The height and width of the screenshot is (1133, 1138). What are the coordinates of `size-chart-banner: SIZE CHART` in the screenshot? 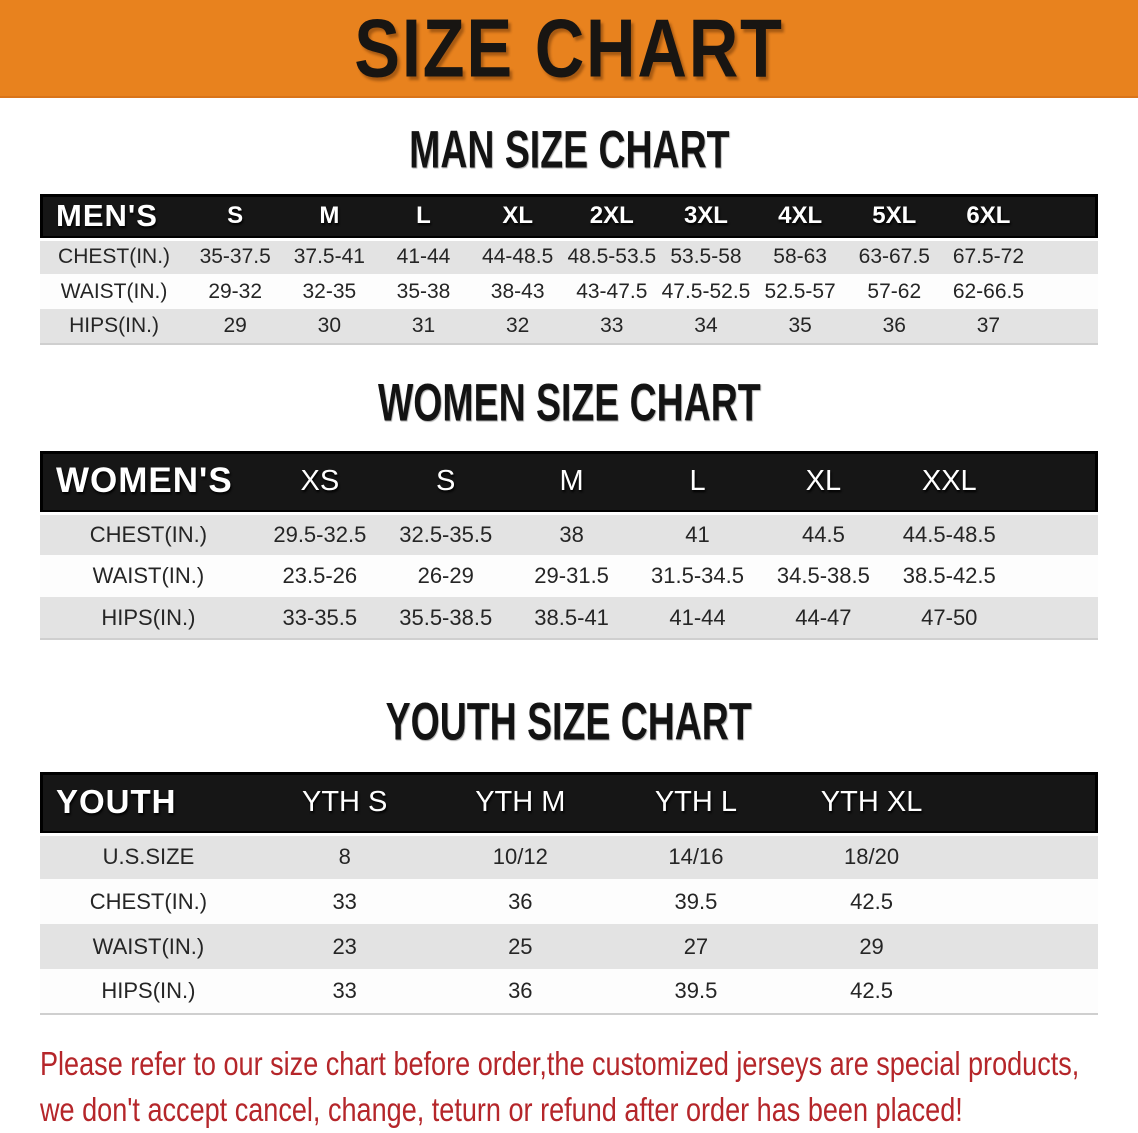 It's located at (569, 49).